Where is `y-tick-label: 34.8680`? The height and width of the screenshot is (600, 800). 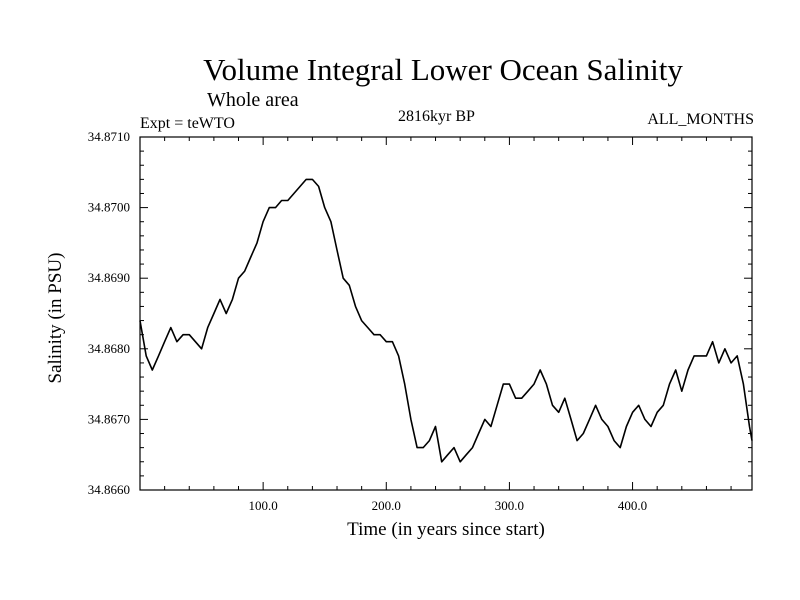 y-tick-label: 34.8680 is located at coordinates (109, 348).